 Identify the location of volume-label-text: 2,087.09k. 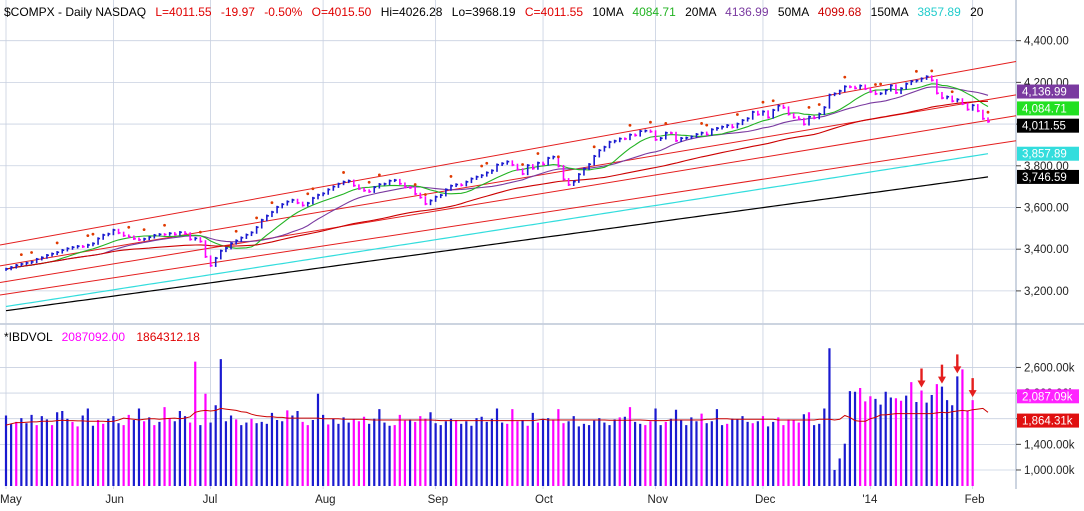
(1047, 397).